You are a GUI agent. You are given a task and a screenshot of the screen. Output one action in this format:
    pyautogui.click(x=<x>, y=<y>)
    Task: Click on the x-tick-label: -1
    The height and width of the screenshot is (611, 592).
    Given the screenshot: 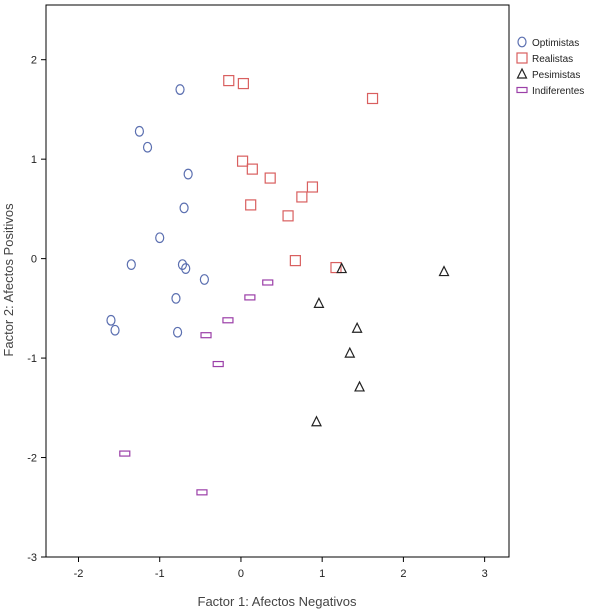 What is the action you would take?
    pyautogui.click(x=160, y=574)
    